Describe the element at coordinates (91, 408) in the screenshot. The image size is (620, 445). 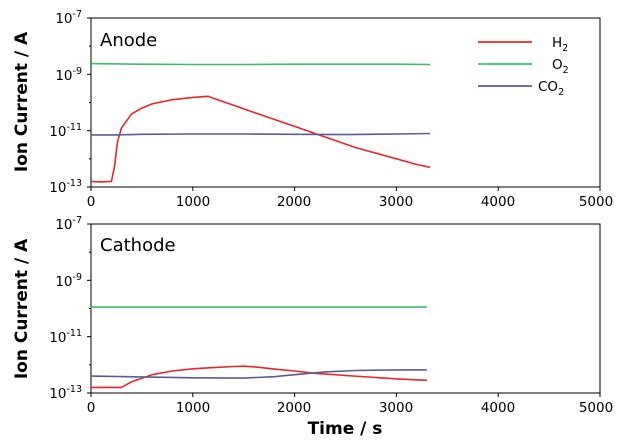
I see `cathode-xtick-label: 0` at that location.